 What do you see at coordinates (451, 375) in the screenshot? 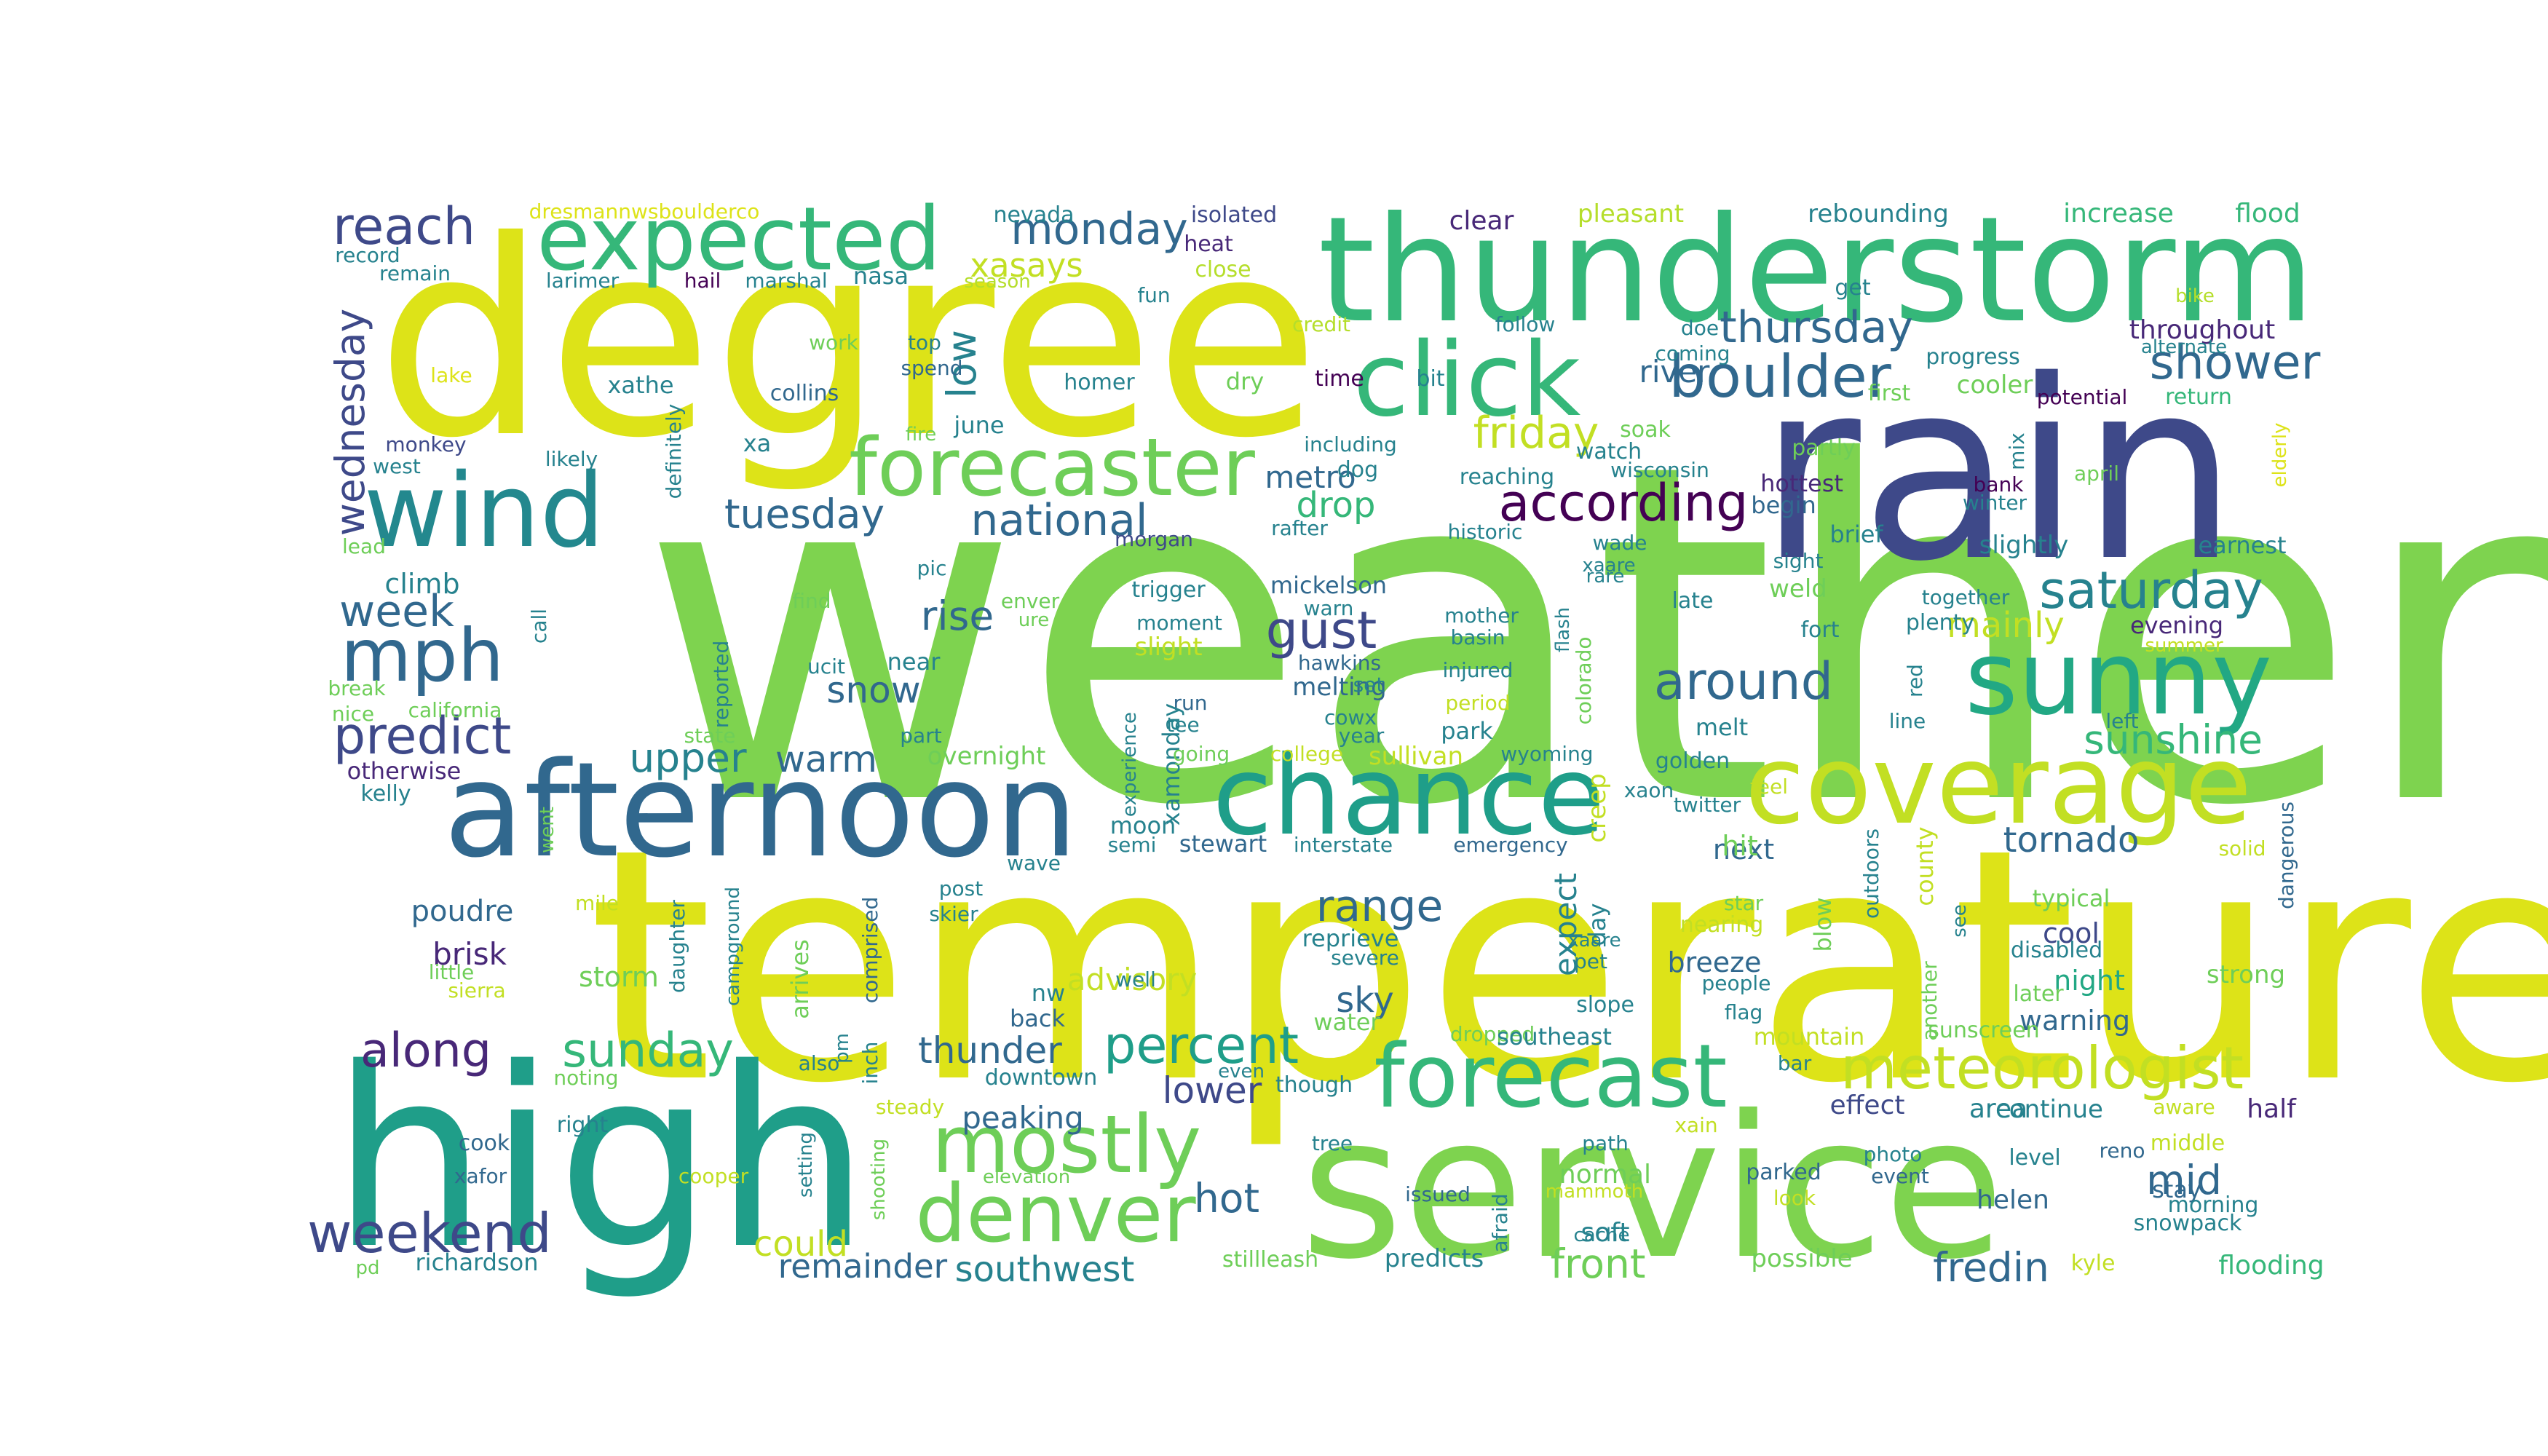
I see `word-lake: lake` at bounding box center [451, 375].